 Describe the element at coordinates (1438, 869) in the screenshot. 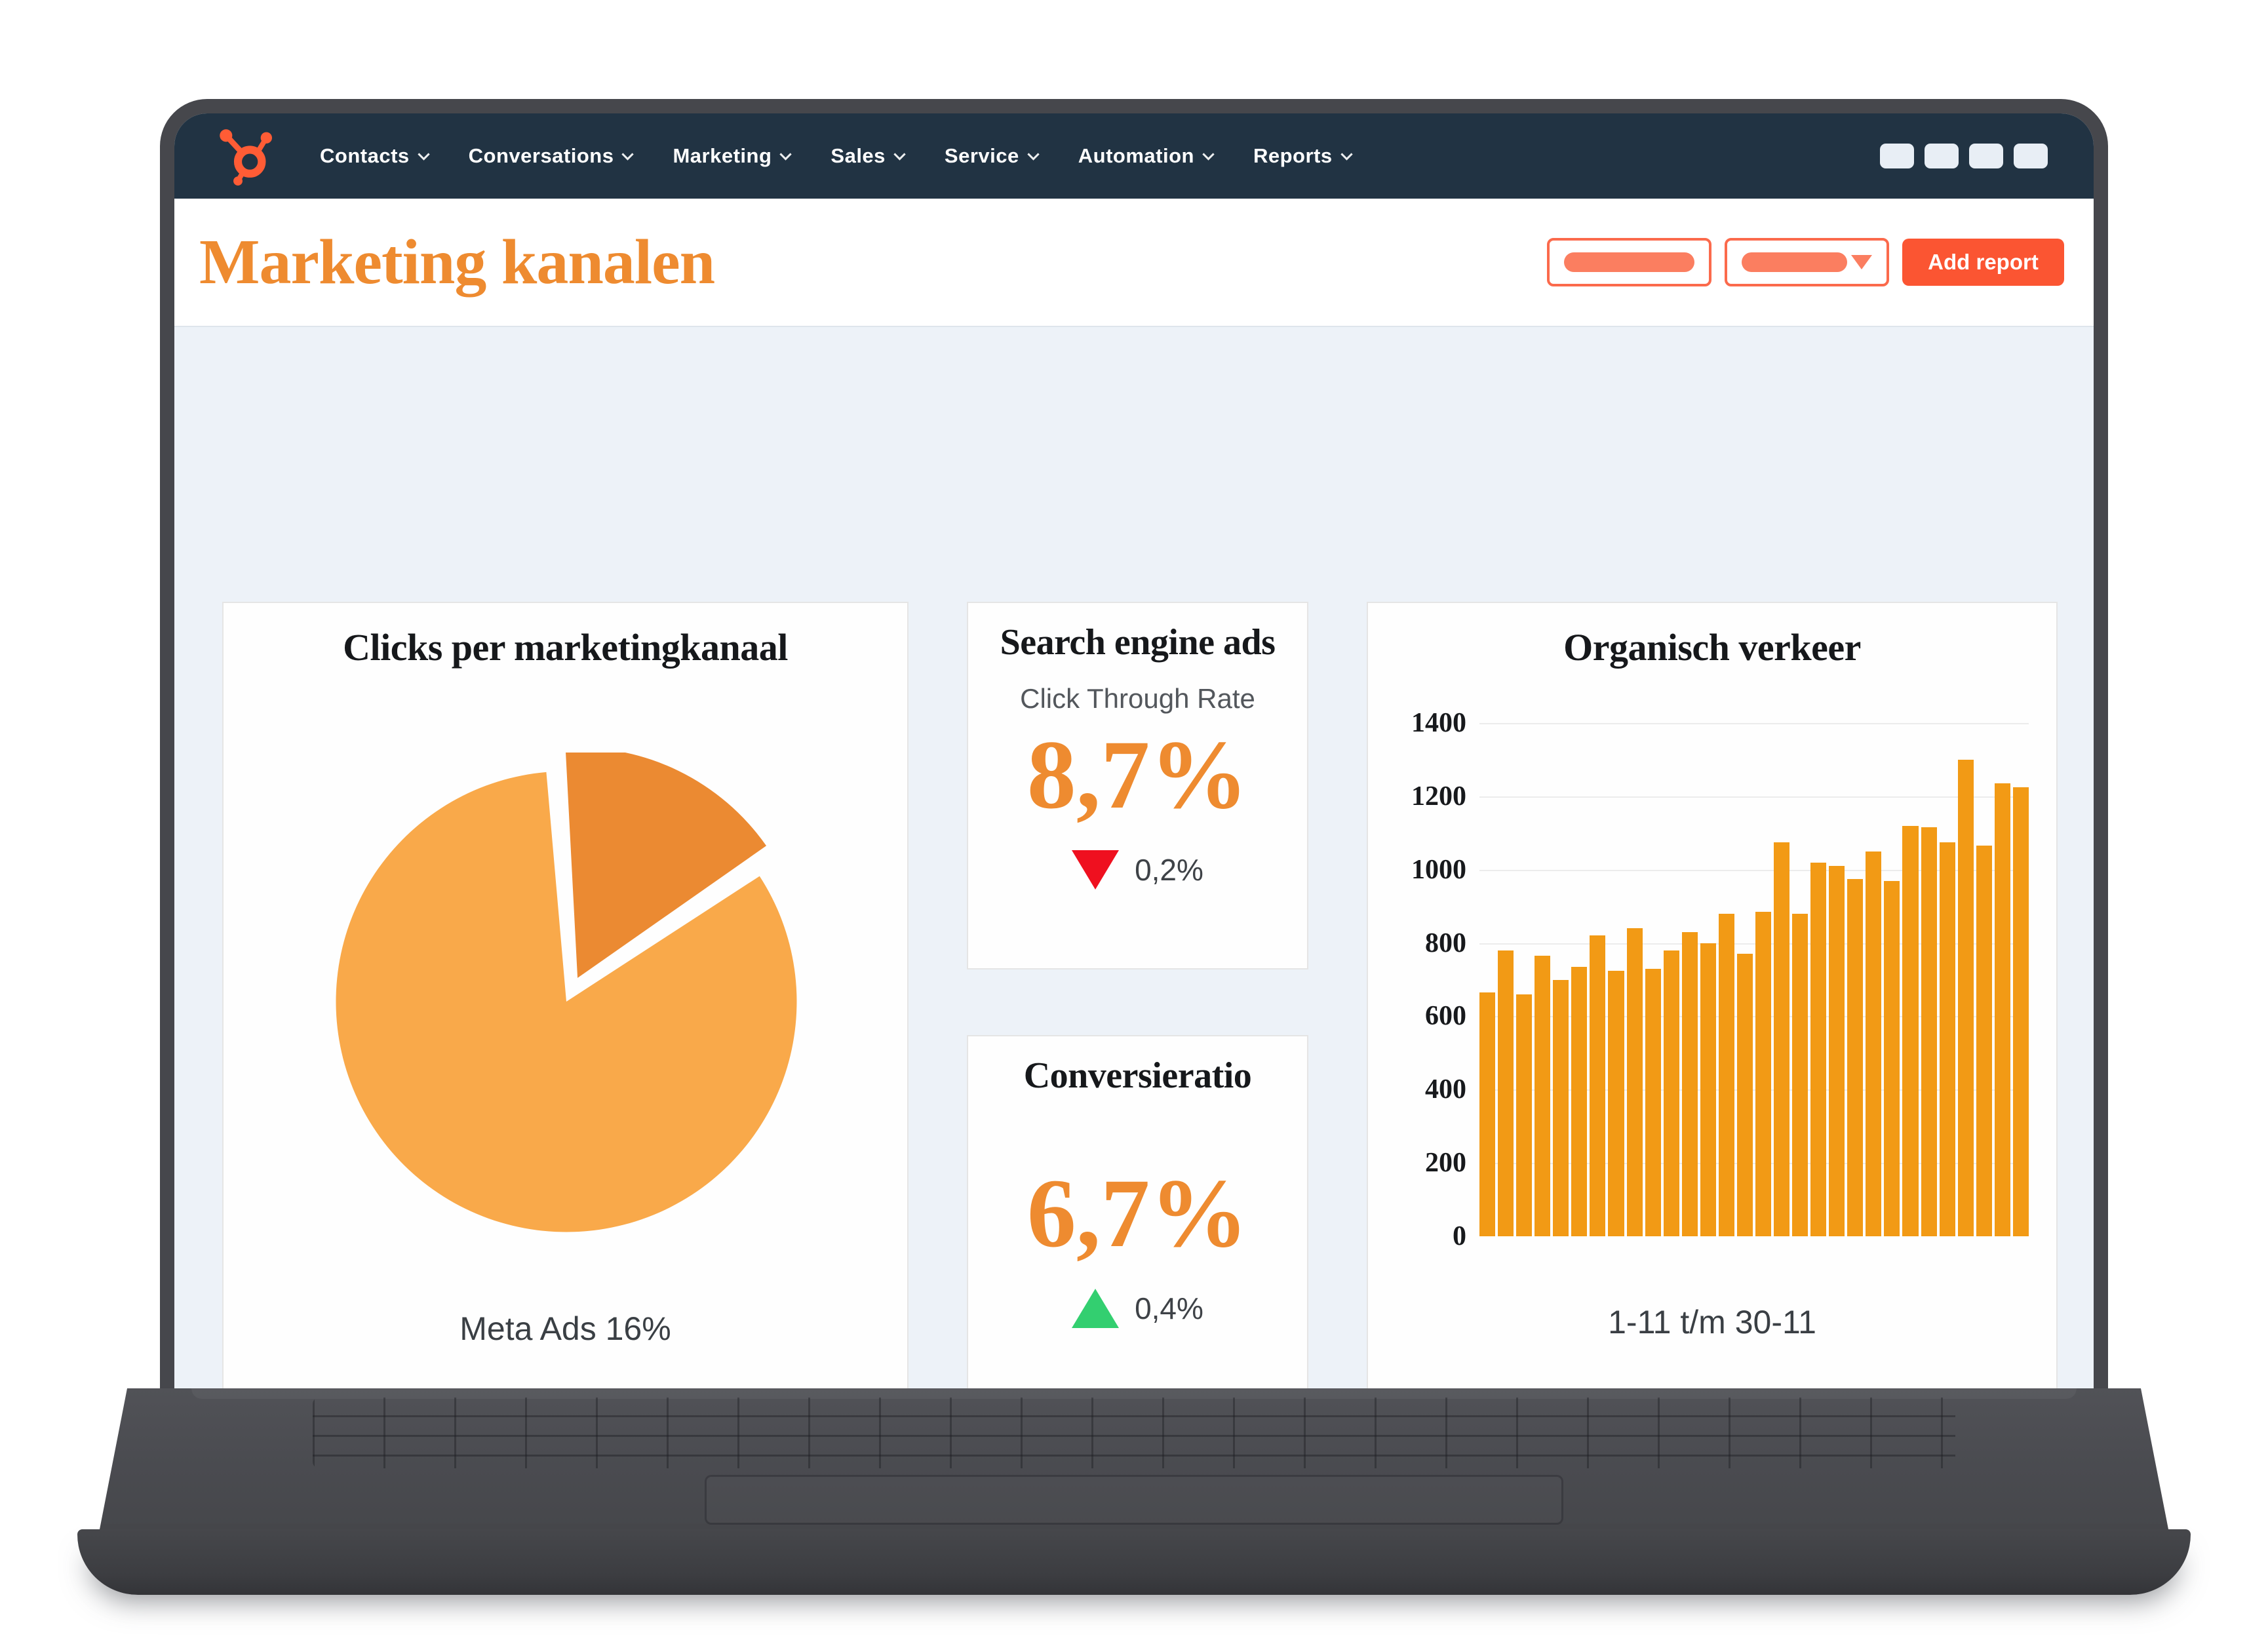

I see `y-tick-label: 1000` at that location.